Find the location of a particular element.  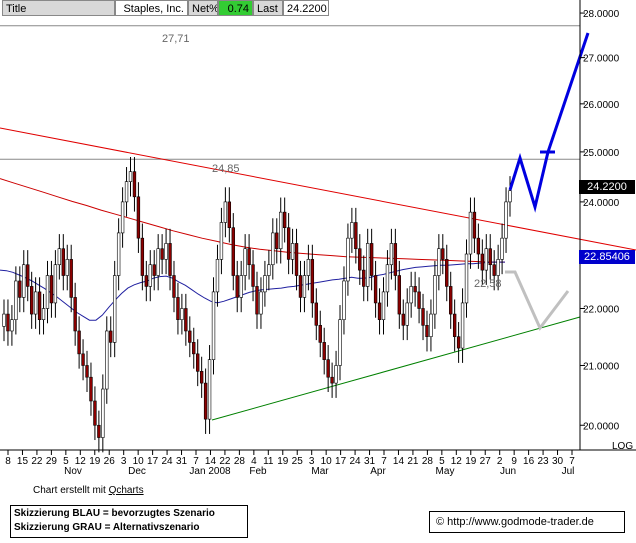

scenario-blue-rise is located at coordinates (568, 92).